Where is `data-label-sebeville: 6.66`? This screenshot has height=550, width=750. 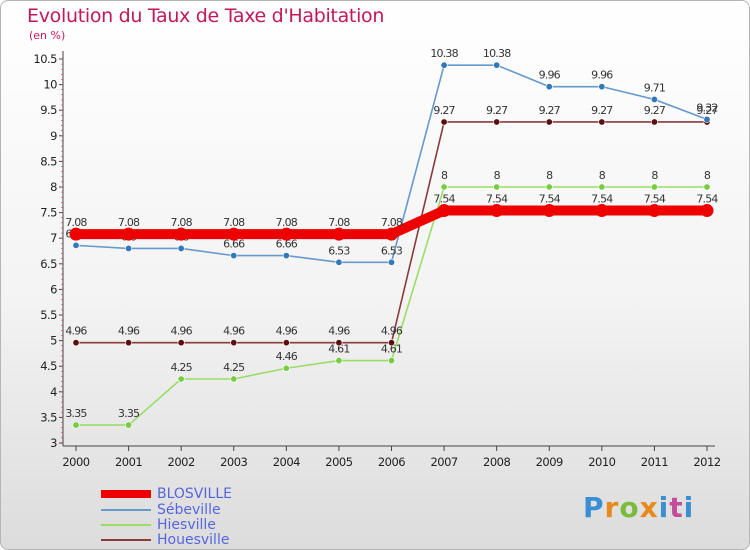
data-label-sebeville: 6.66 is located at coordinates (287, 244).